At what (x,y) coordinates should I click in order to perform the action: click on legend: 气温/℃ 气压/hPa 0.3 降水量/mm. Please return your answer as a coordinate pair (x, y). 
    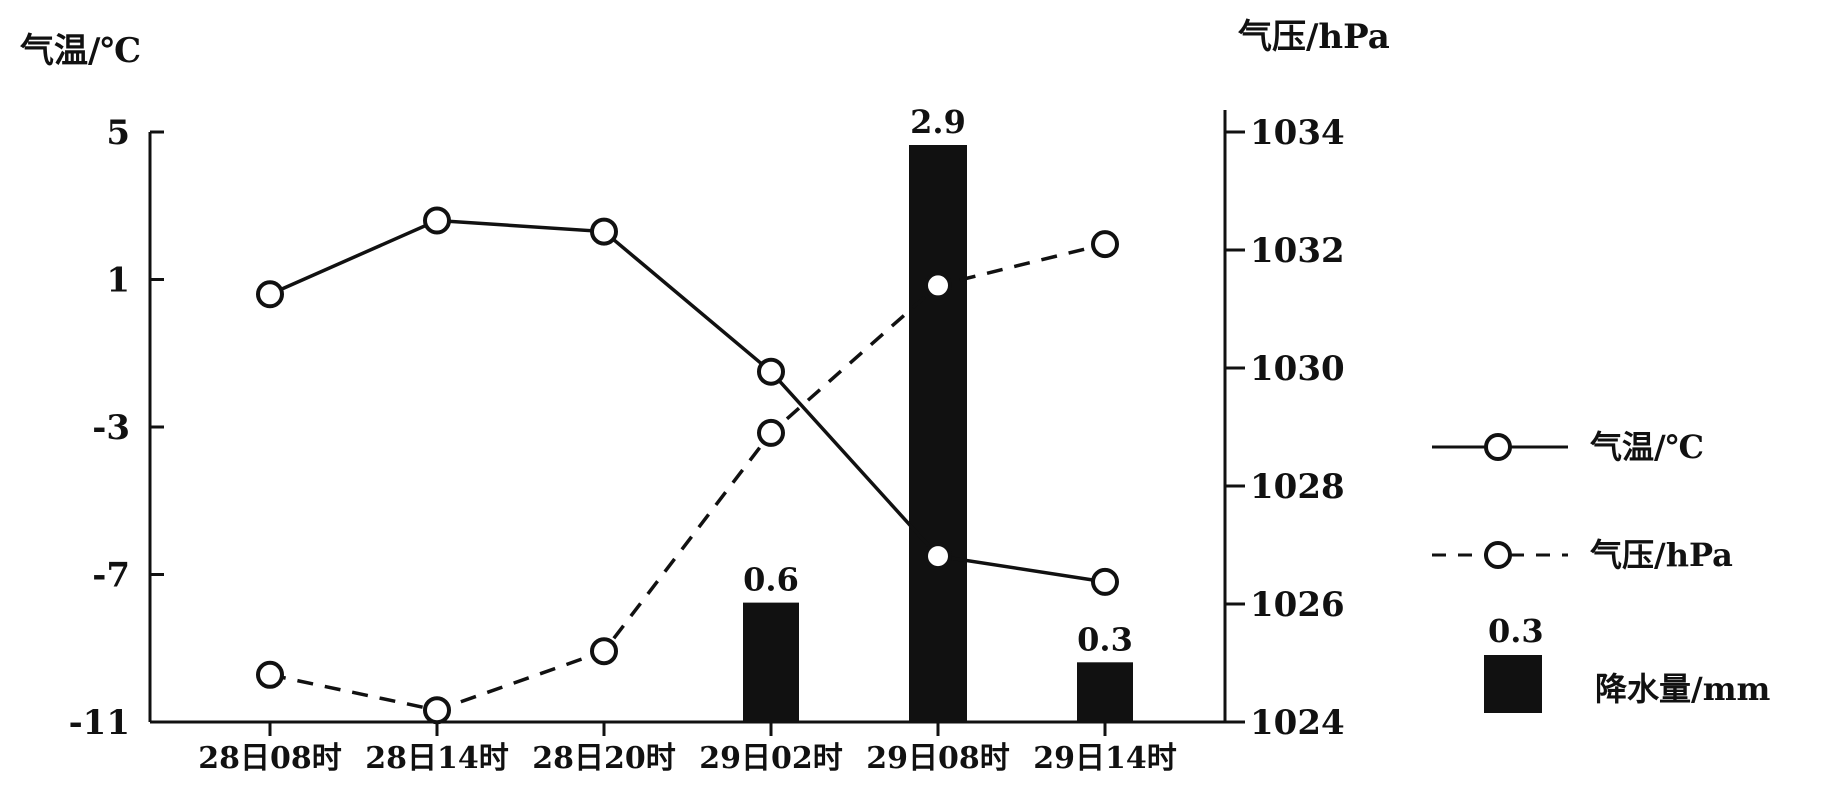
    Looking at the image, I should click on (1601, 570).